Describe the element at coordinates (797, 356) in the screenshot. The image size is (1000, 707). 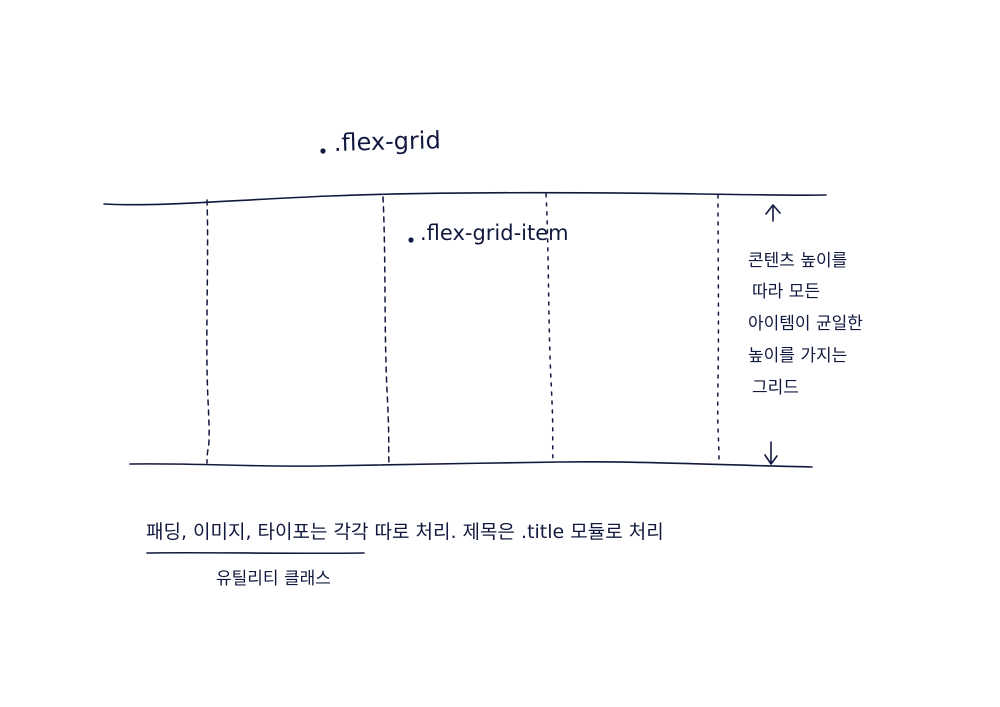
I see `side-note-line: 높이를 가지는` at that location.